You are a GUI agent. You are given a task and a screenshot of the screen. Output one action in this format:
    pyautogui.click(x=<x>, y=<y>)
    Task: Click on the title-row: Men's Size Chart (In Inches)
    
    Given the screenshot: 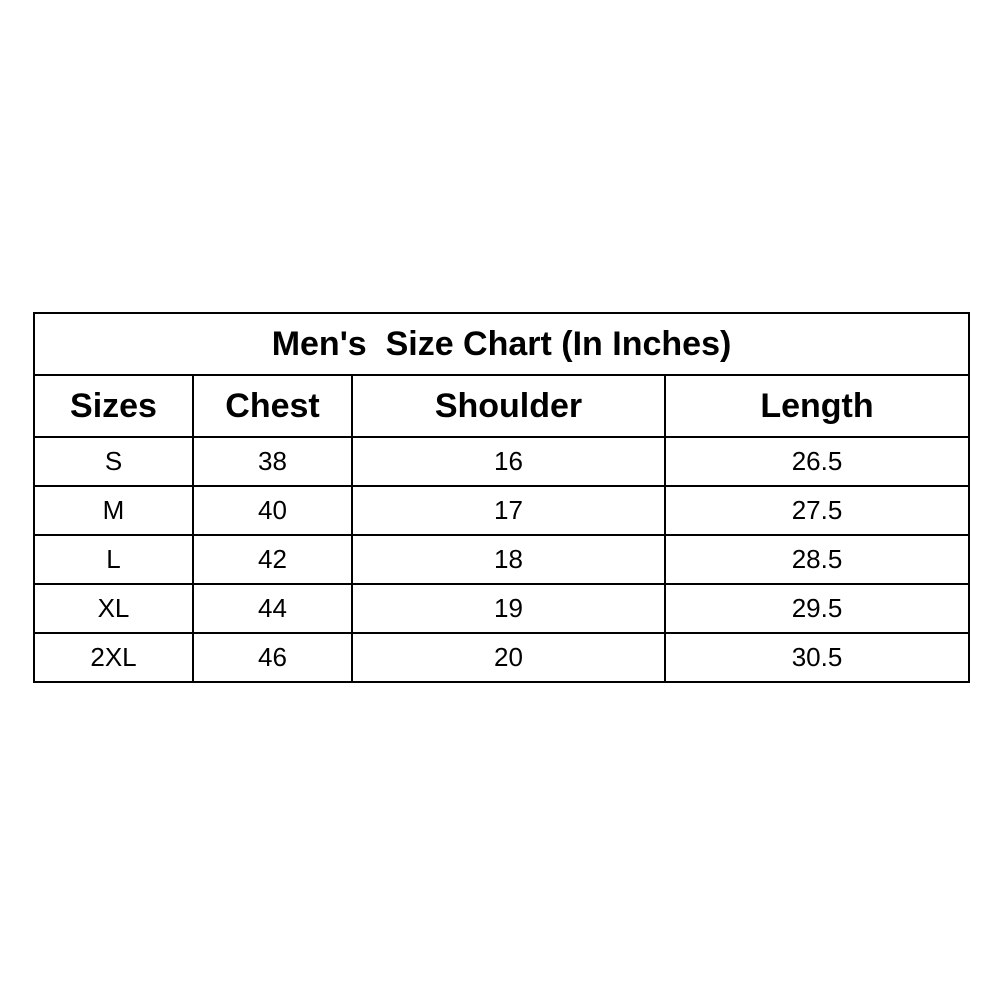 What is the action you would take?
    pyautogui.click(x=501, y=344)
    